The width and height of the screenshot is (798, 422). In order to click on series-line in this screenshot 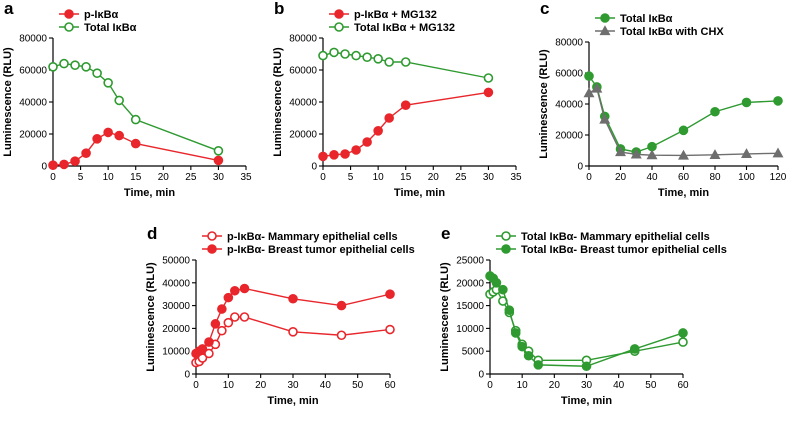, I will do `click(683, 122)`.